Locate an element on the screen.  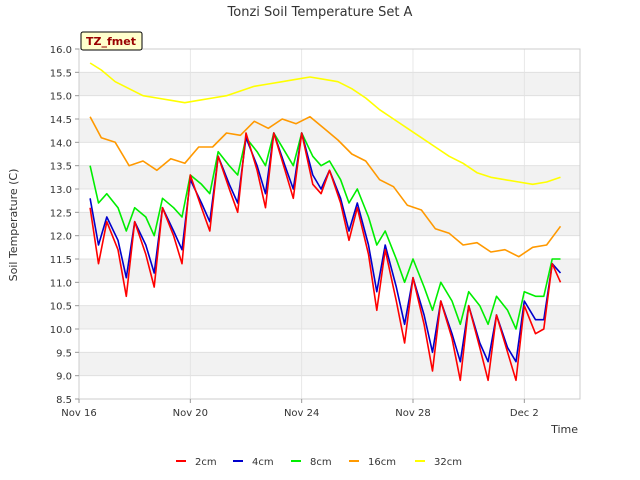
x-tick-label: Nov 20 is located at coordinates (190, 413).